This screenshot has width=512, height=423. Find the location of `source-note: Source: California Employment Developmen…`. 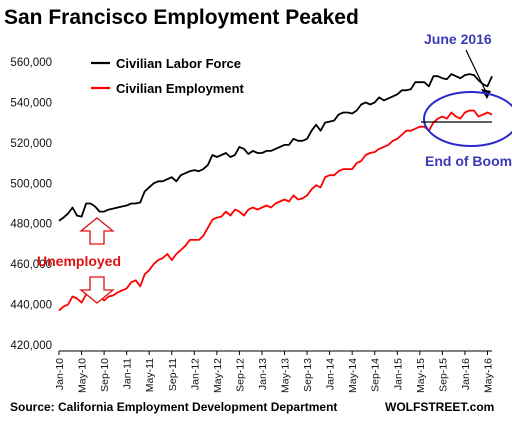

source-note: Source: California Employment Developmen… is located at coordinates (173, 407).